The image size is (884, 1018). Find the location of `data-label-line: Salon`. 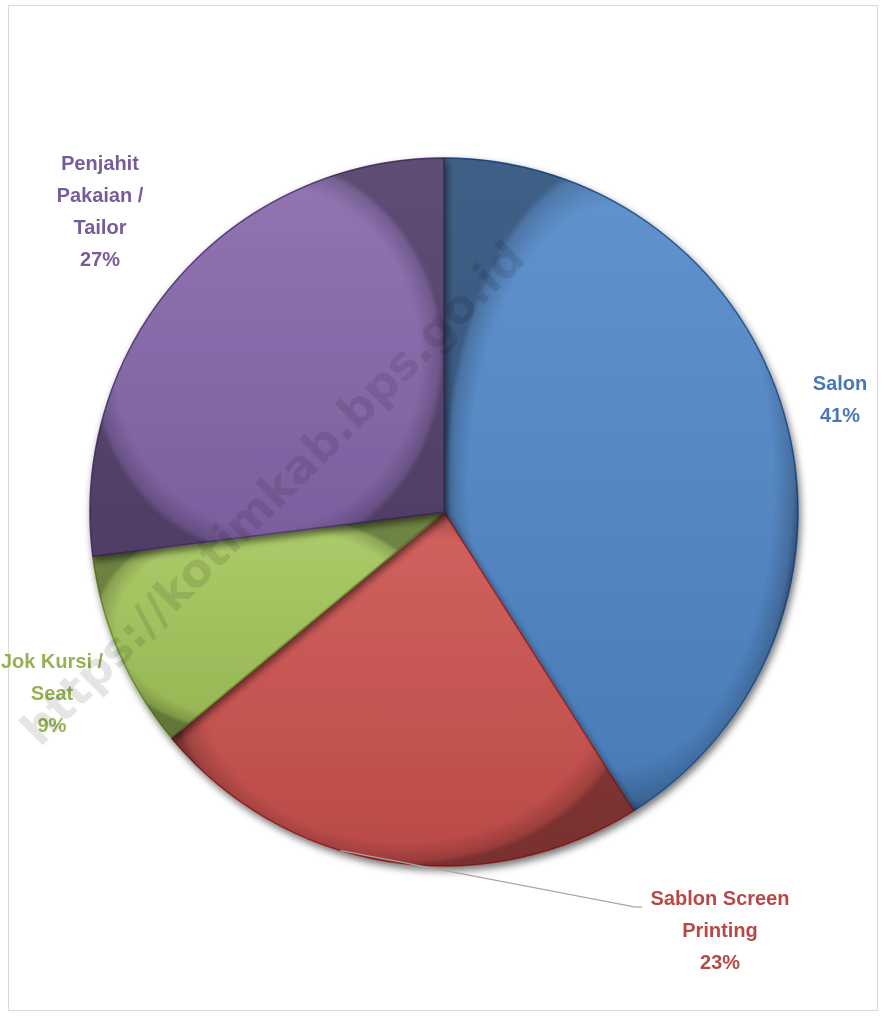

data-label-line: Salon is located at coordinates (840, 384).